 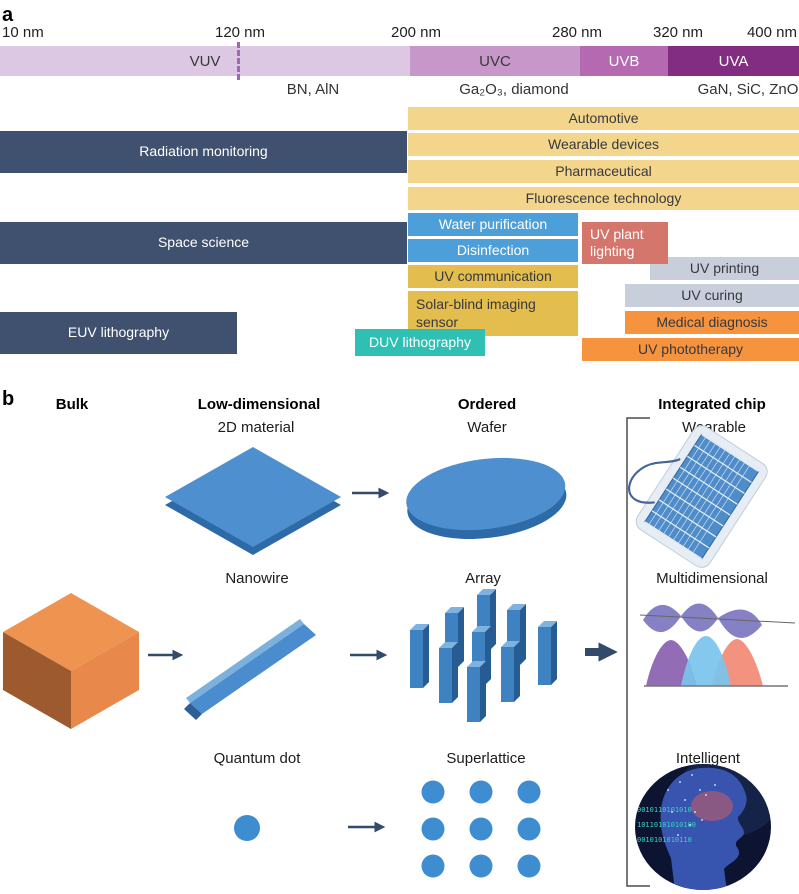 What do you see at coordinates (205, 61) in the screenshot?
I see `band-vuv: VUV` at bounding box center [205, 61].